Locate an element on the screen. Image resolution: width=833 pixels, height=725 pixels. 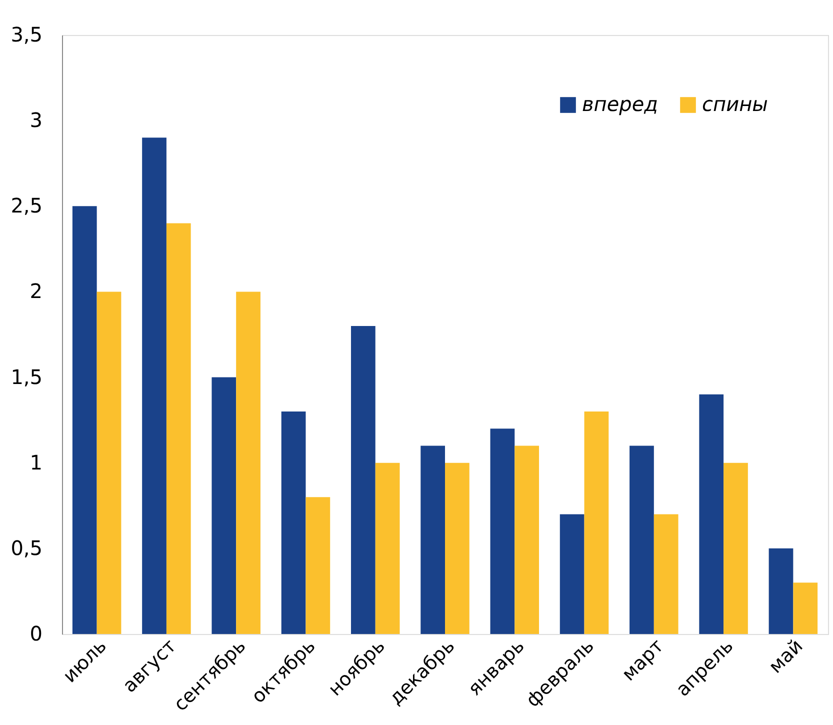
y-tick-label: 2 is located at coordinates (36, 291).